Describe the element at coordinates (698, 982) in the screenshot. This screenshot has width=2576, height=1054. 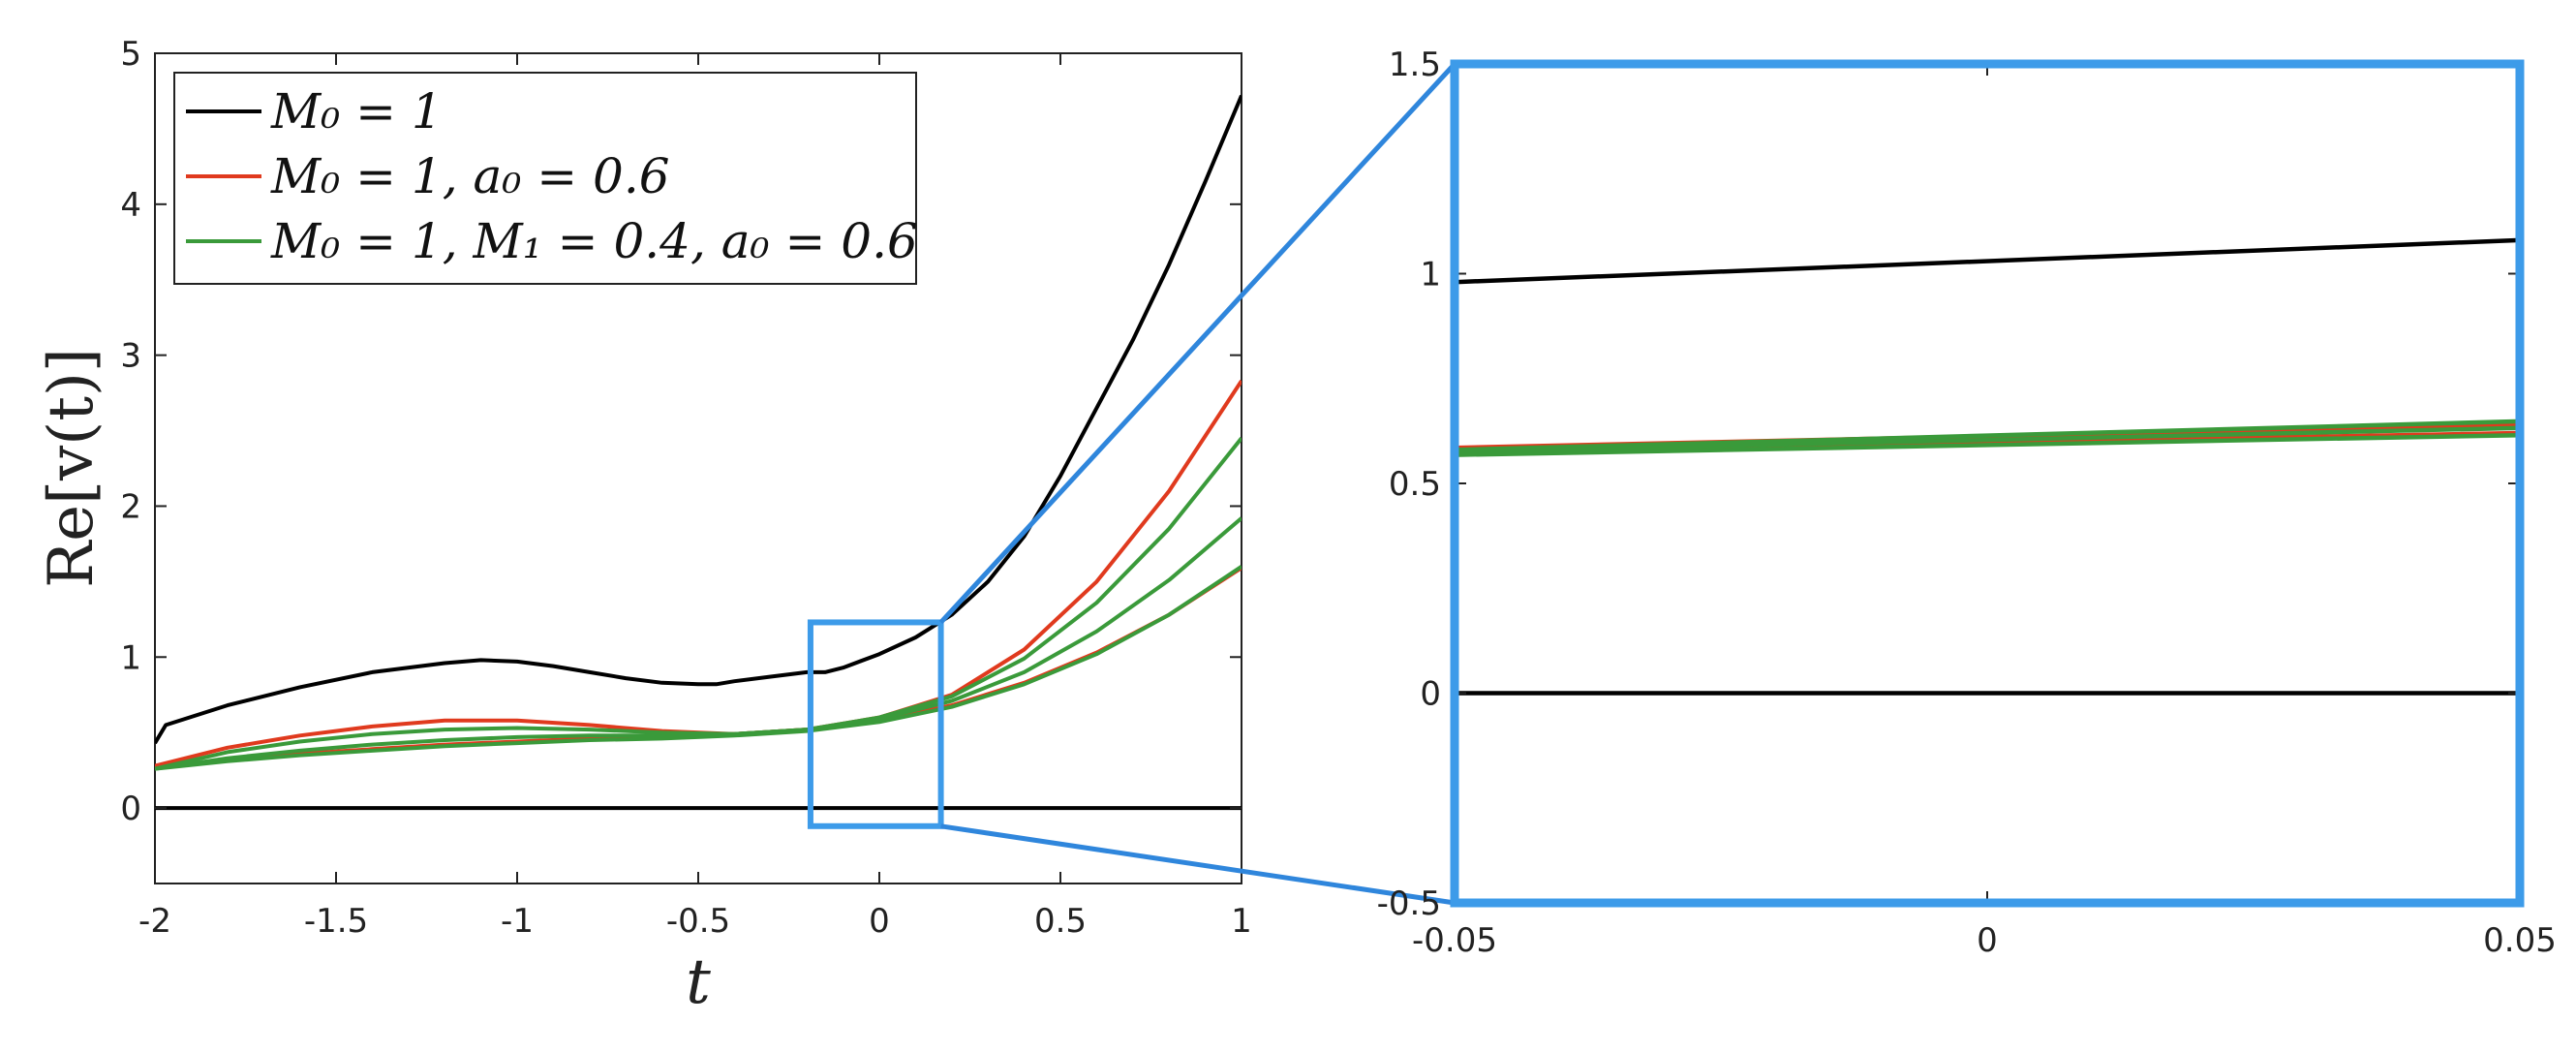
I see `x-axis-label: t` at that location.